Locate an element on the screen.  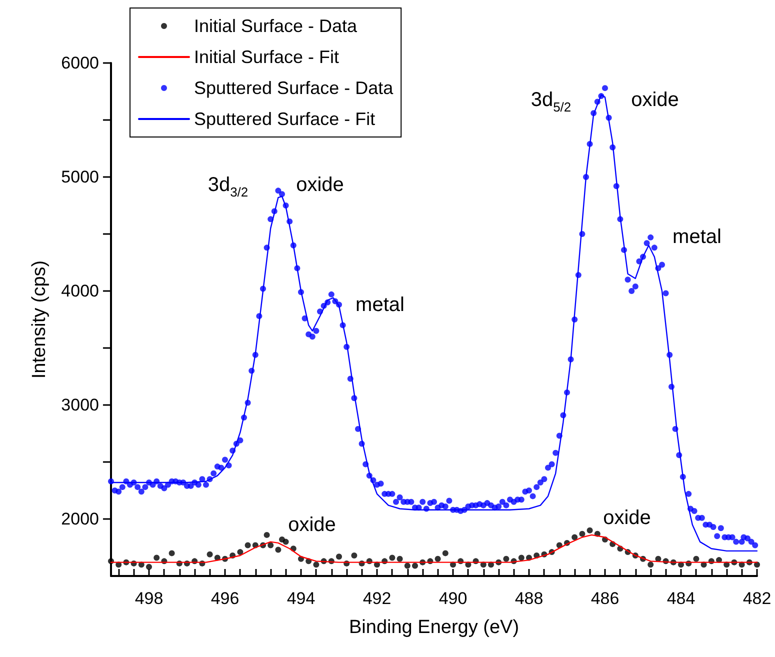
x-tick-label: 496 is located at coordinates (225, 598).